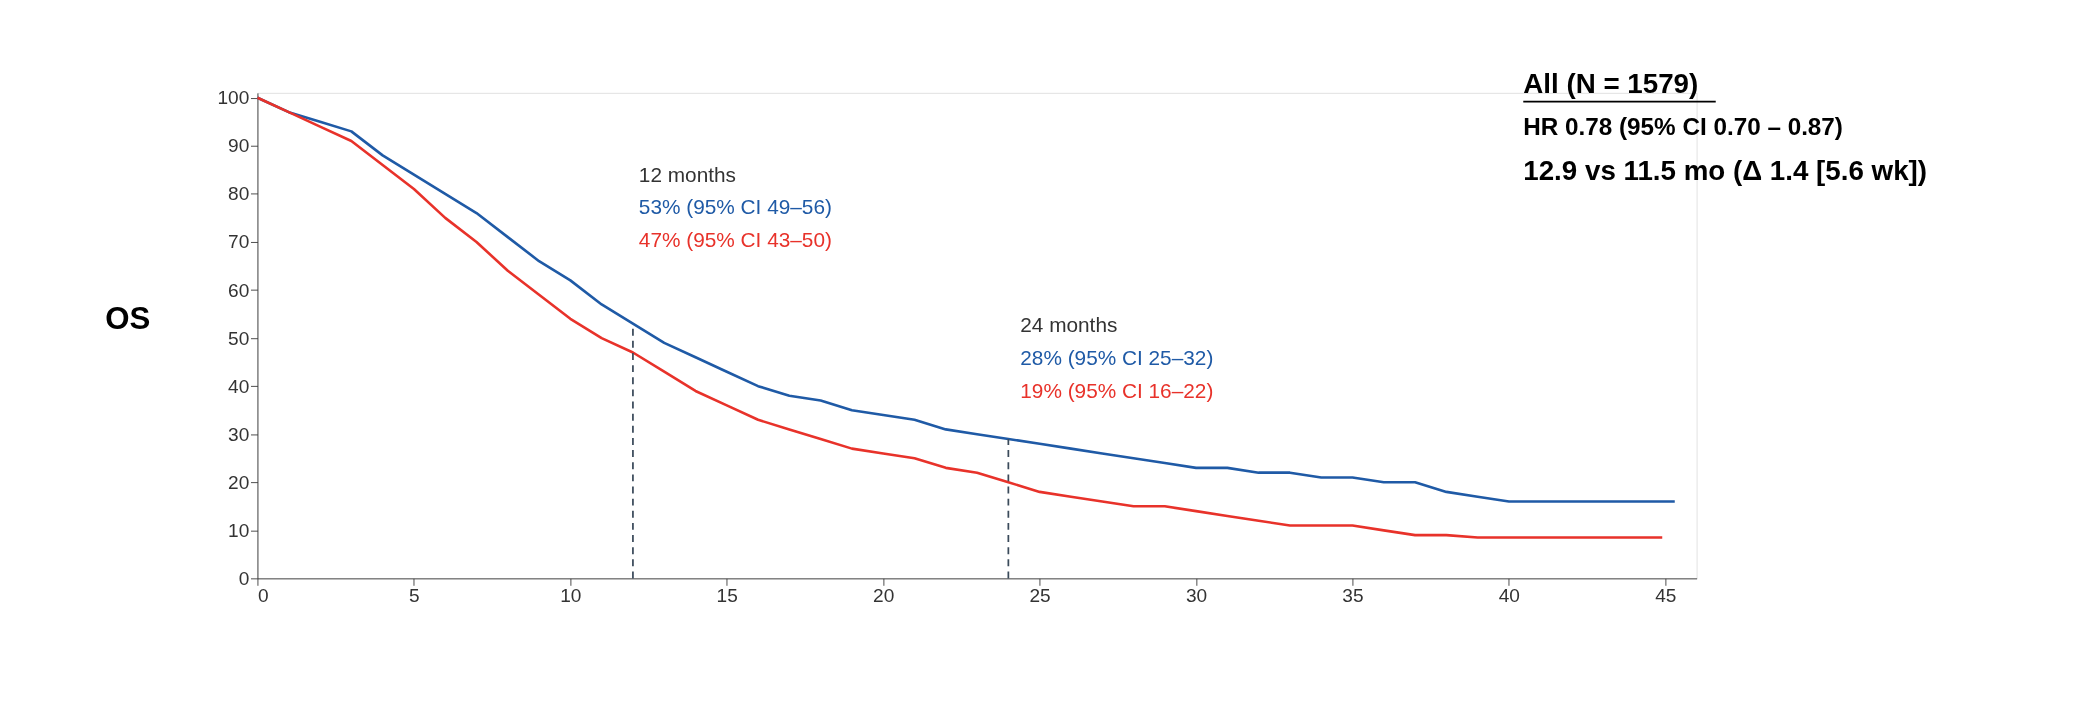 Image resolution: width=2092 pixels, height=702 pixels. What do you see at coordinates (571, 596) in the screenshot?
I see `x-tick-label: 10` at bounding box center [571, 596].